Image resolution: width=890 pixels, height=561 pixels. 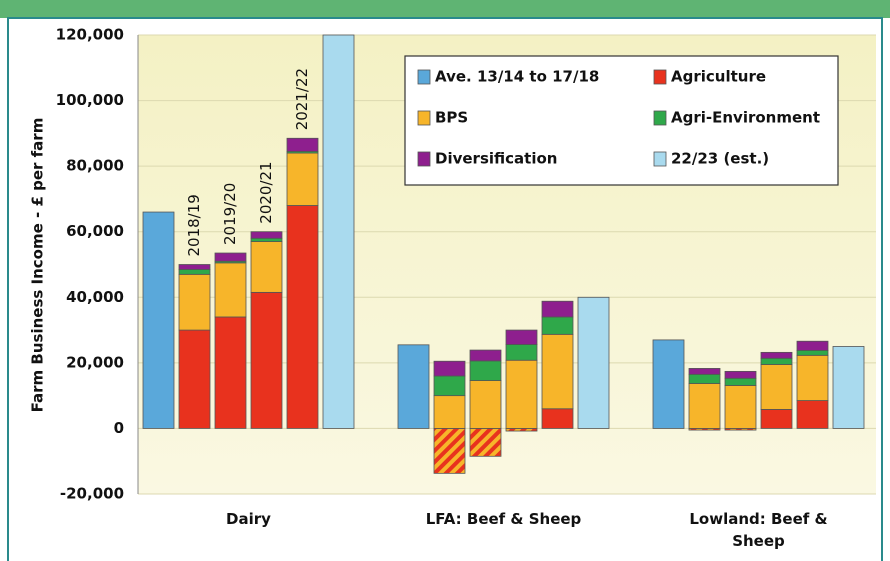 I want to click on y-tick-label: 120,000, so click(x=90, y=35).